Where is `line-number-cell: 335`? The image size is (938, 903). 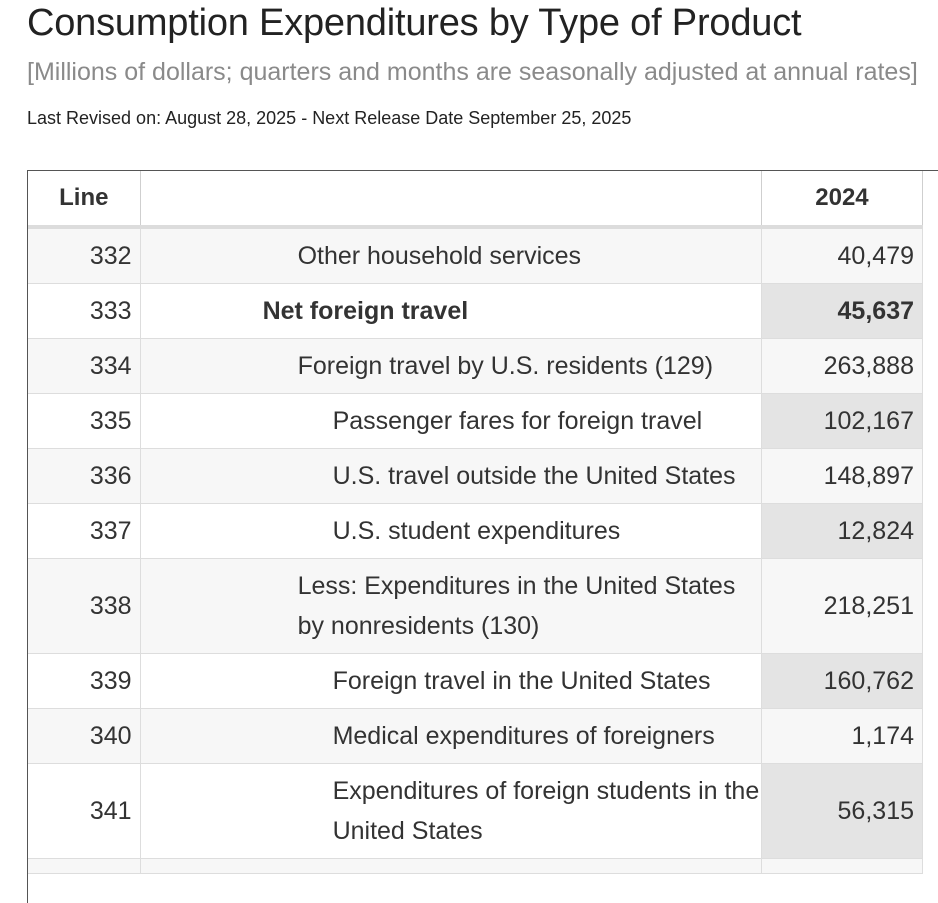 line-number-cell: 335 is located at coordinates (84, 421).